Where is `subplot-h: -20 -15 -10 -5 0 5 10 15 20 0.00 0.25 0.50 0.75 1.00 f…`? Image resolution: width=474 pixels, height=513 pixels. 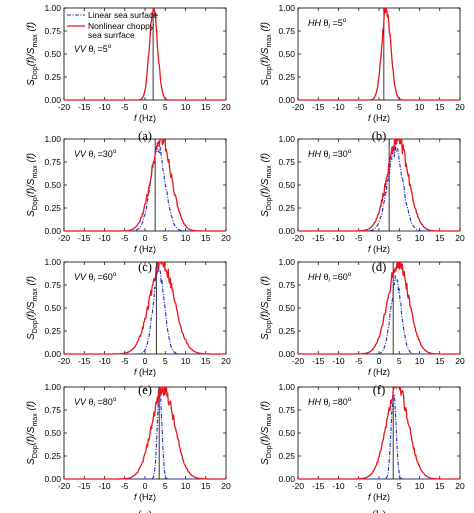
subplot-h: -20 -15 -10 -5 0 5 10 15 20 0.00 0.25 0.50 0.75 1.00 f… is located at coordinates (362, 447).